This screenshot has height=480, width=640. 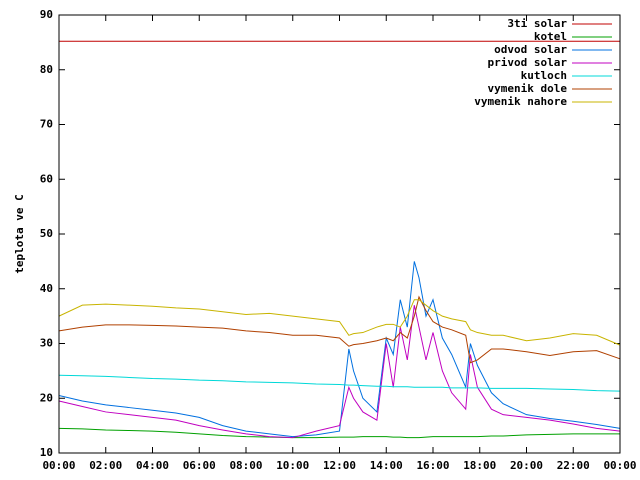 I want to click on legend-label: 3ti solar, so click(x=537, y=23).